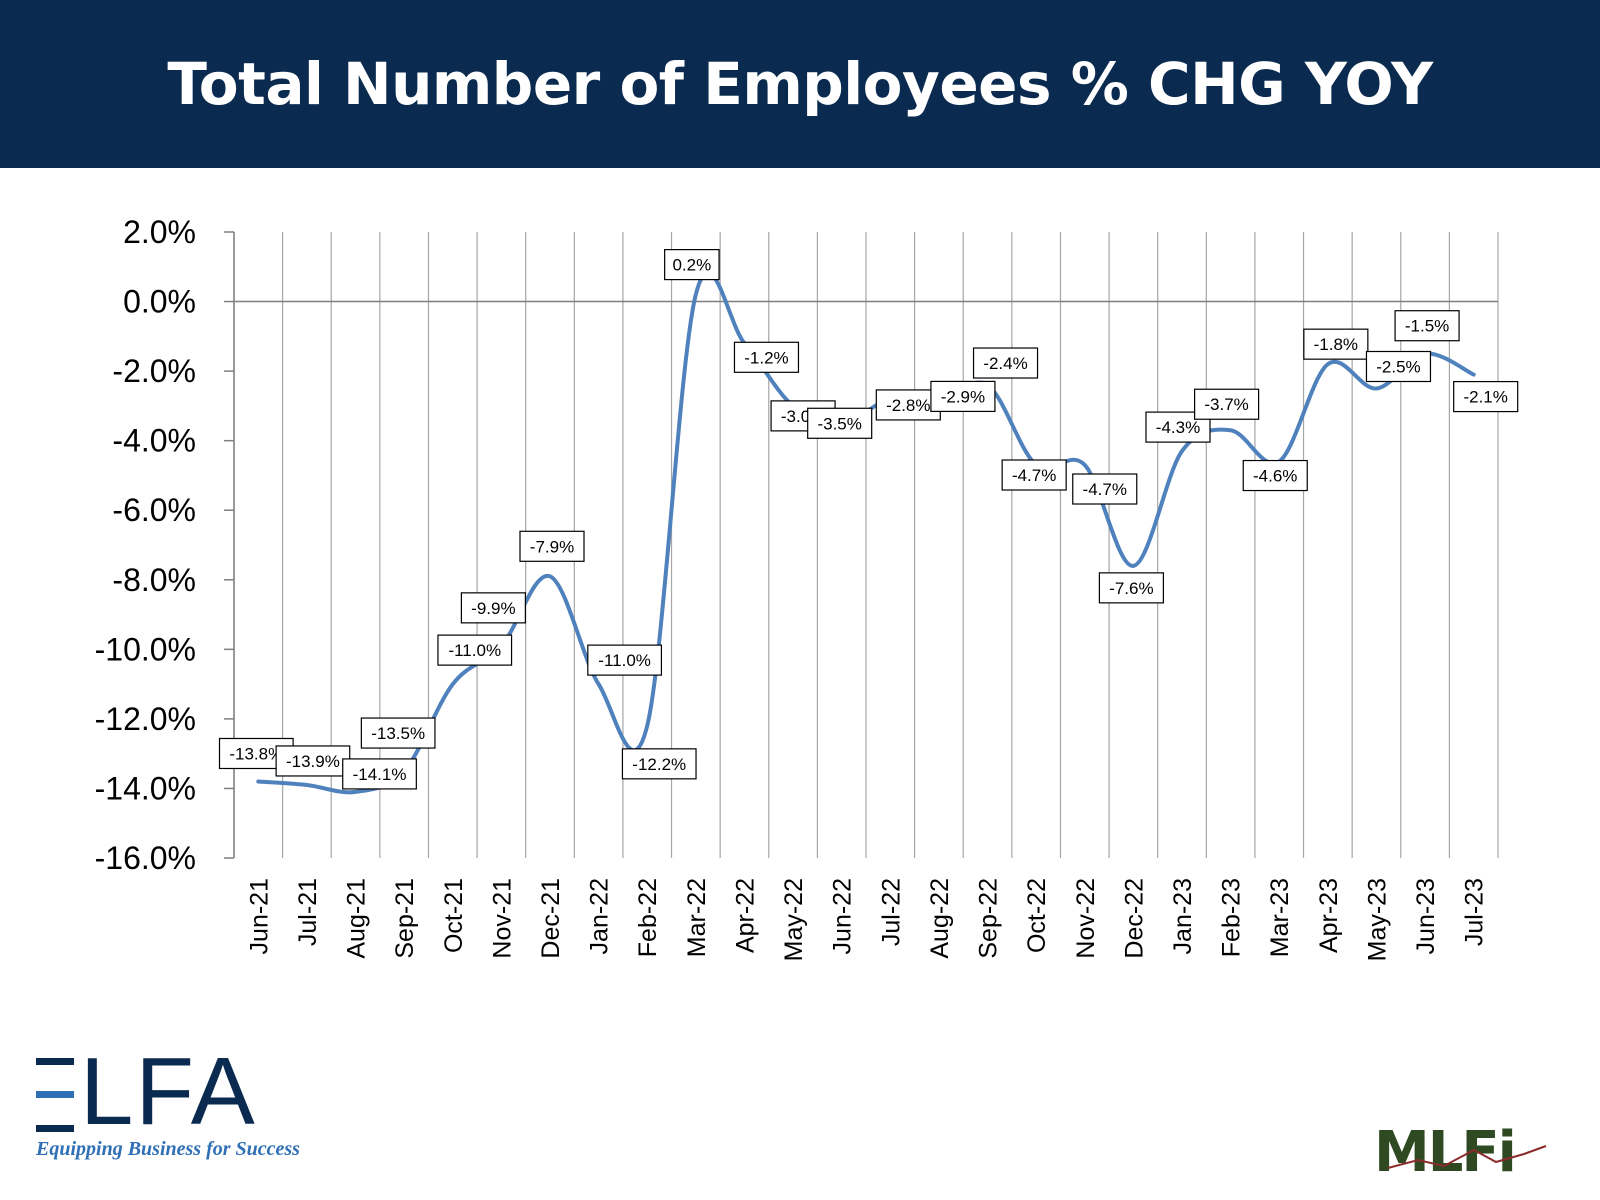 The width and height of the screenshot is (1600, 1200). Describe the element at coordinates (502, 918) in the screenshot. I see `x-tick-label: Nov-21` at that location.